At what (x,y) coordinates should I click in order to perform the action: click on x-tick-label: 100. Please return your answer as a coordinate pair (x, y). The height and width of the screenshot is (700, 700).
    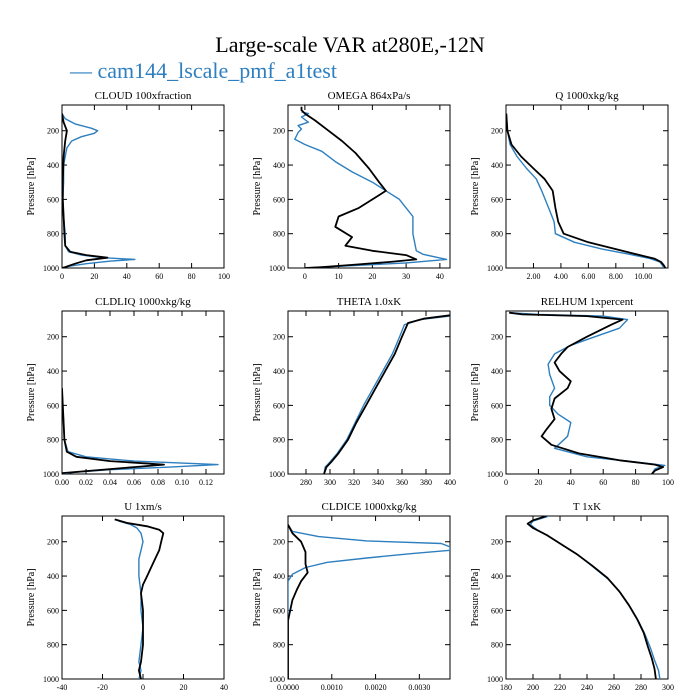
    Looking at the image, I should click on (224, 276).